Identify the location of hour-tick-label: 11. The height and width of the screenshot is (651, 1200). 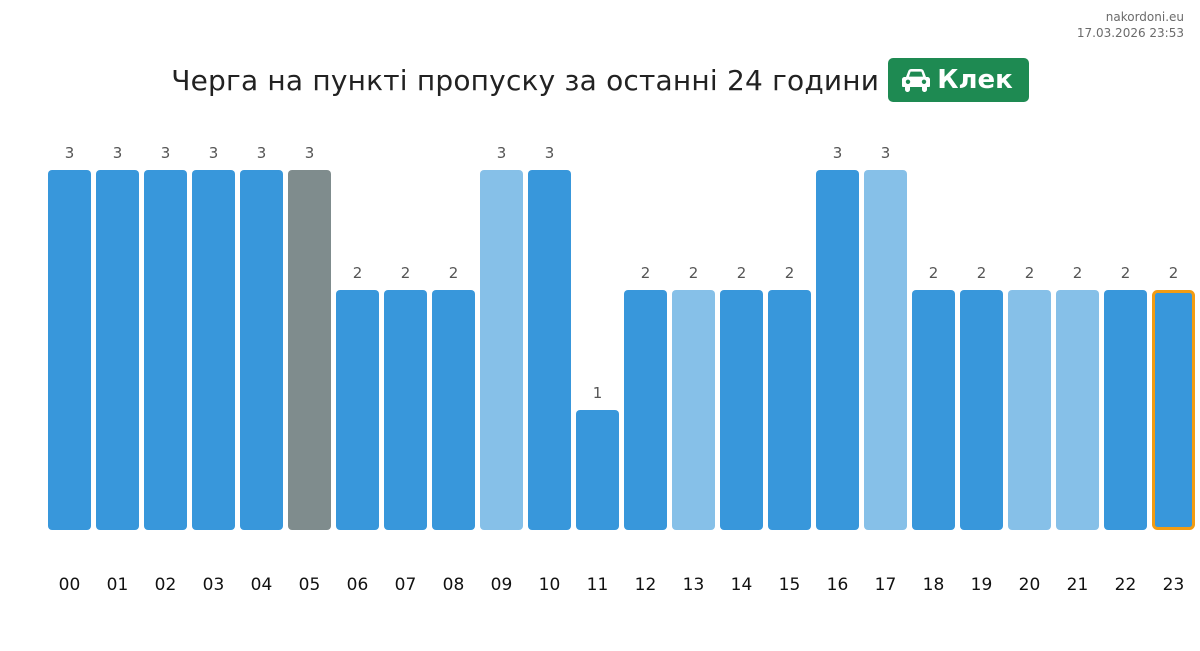
(598, 585).